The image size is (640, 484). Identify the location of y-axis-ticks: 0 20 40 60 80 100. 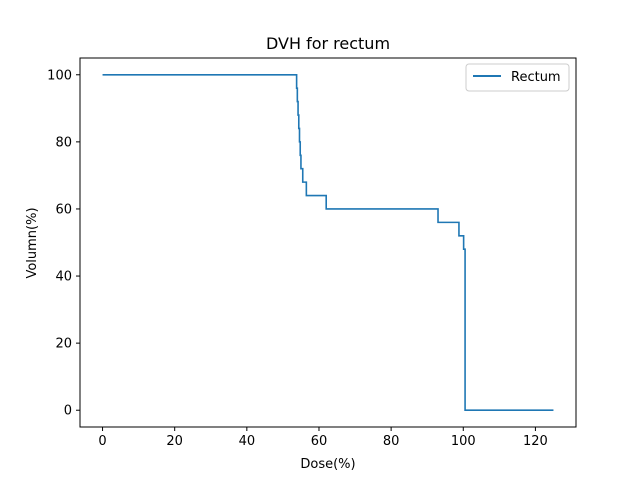
(63, 243).